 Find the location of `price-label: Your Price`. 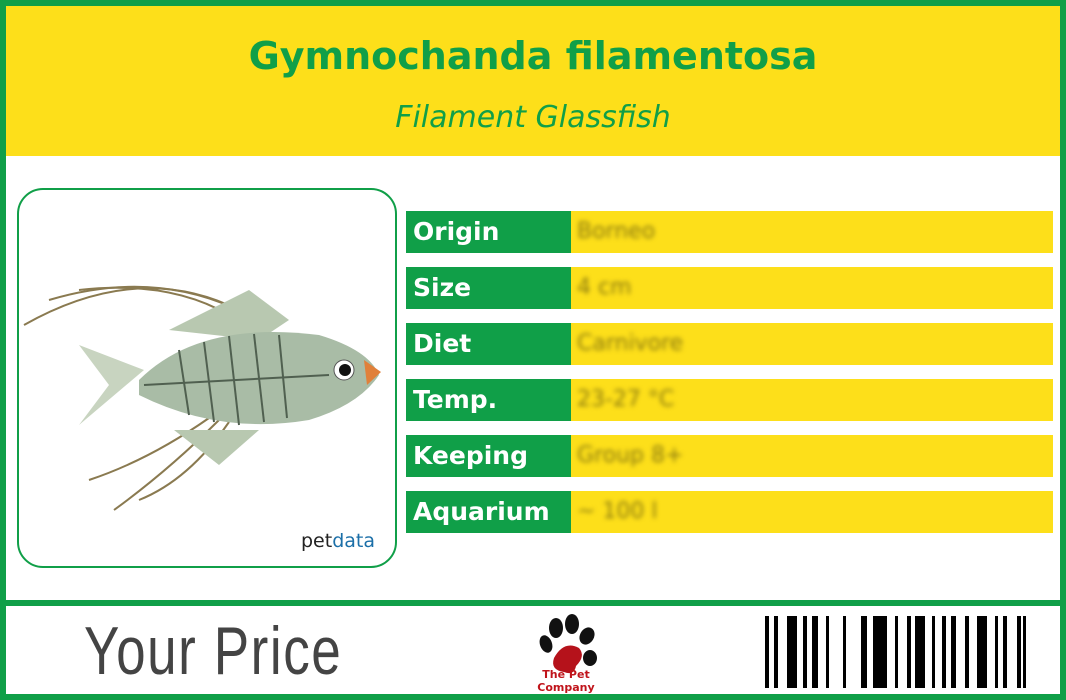

price-label: Your Price is located at coordinates (213, 651).